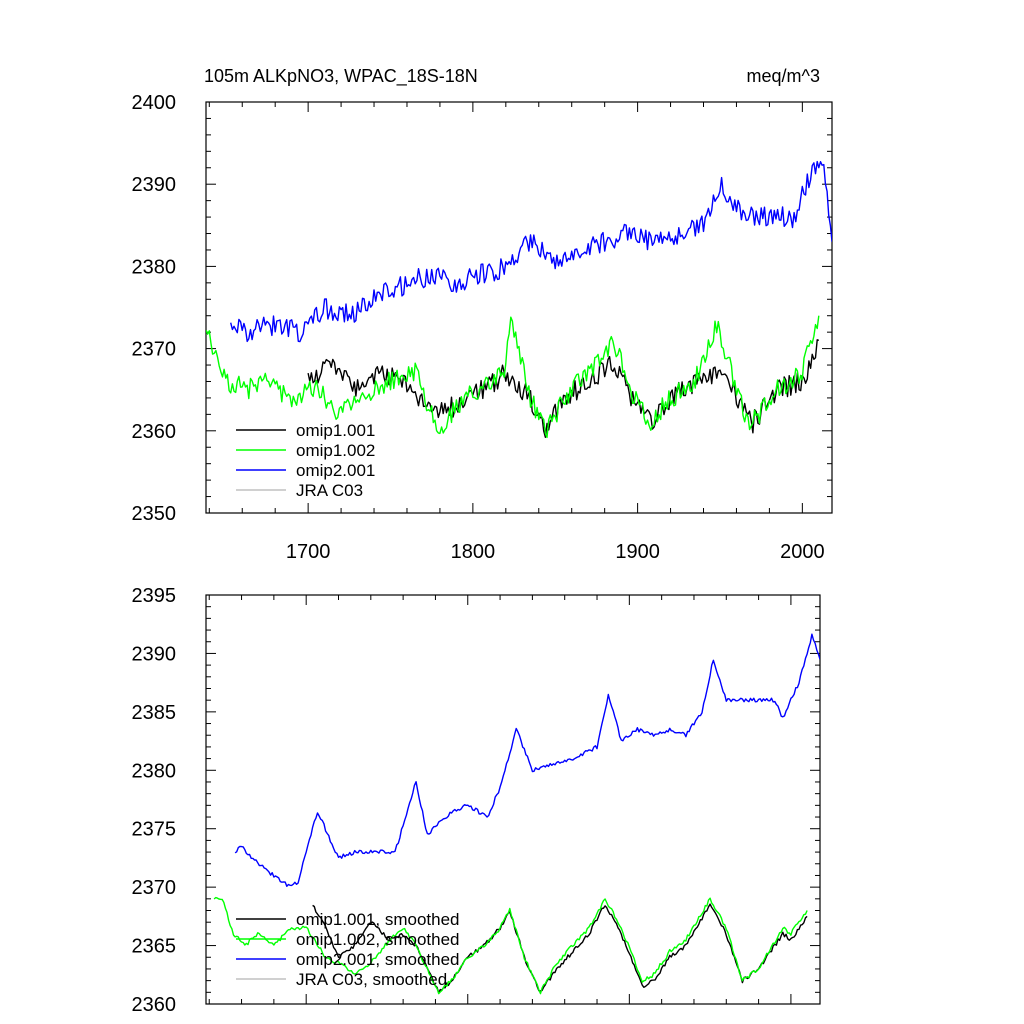  I want to click on y-tick-label-top: 2360, so click(154, 432).